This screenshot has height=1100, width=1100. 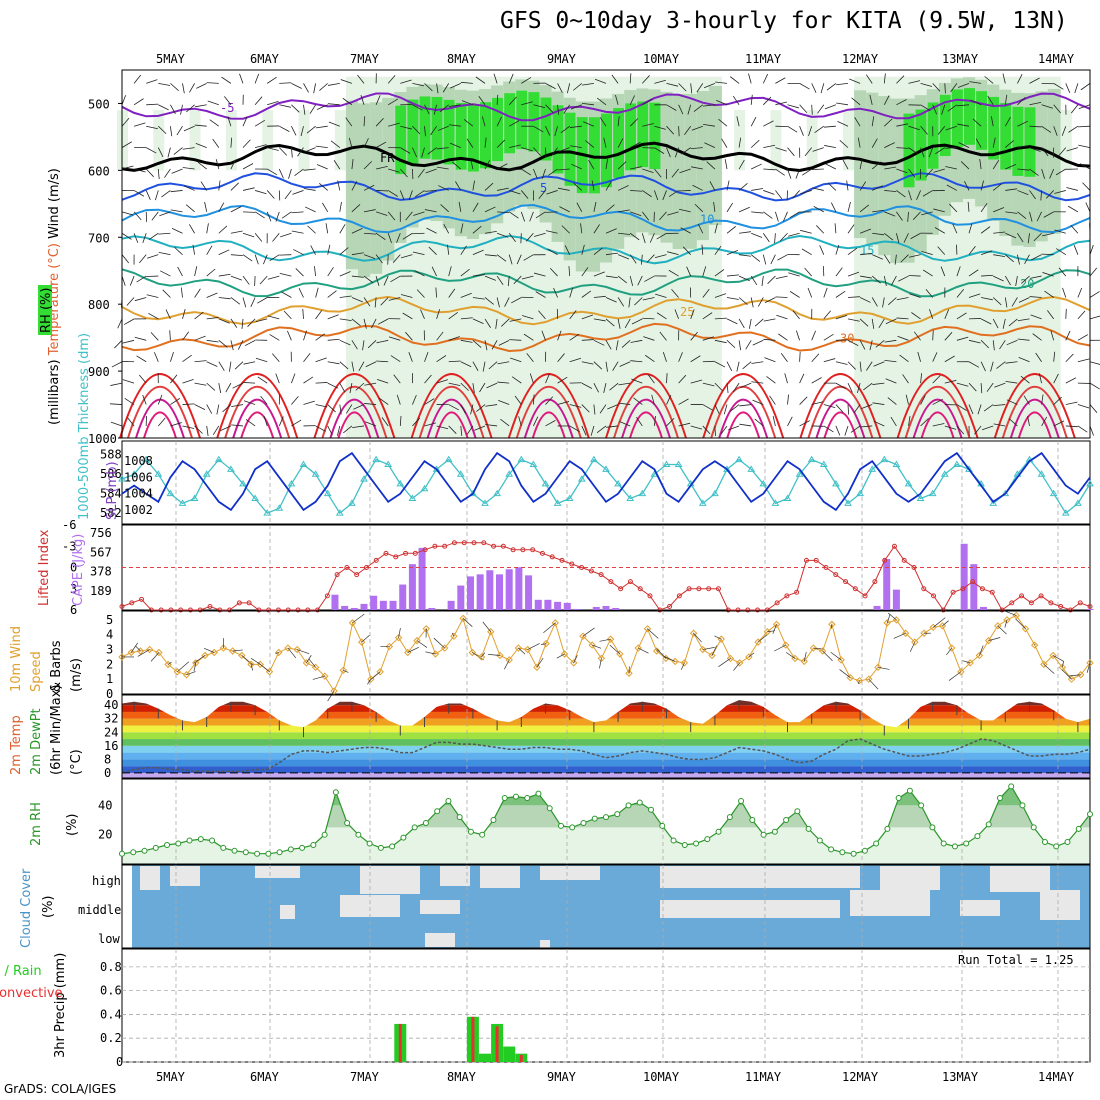 I want to click on wind10-tick-label: 3, so click(x=109, y=650).